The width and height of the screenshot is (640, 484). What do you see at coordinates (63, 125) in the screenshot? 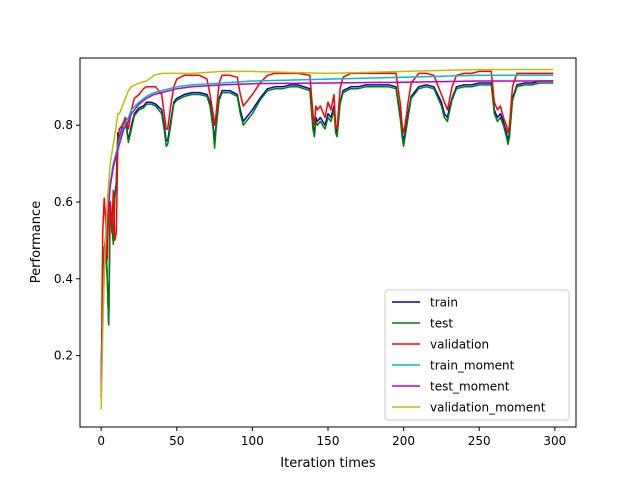
I see `y-tick-label: 0.8` at bounding box center [63, 125].